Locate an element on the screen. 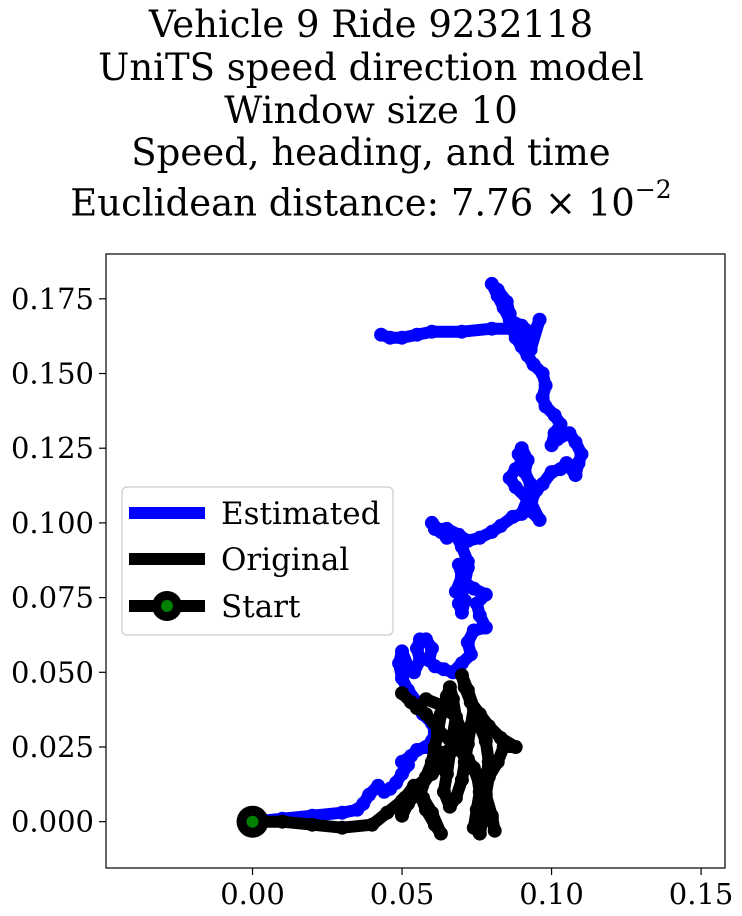  y-tick-label: 0.100 is located at coordinates (52, 523).